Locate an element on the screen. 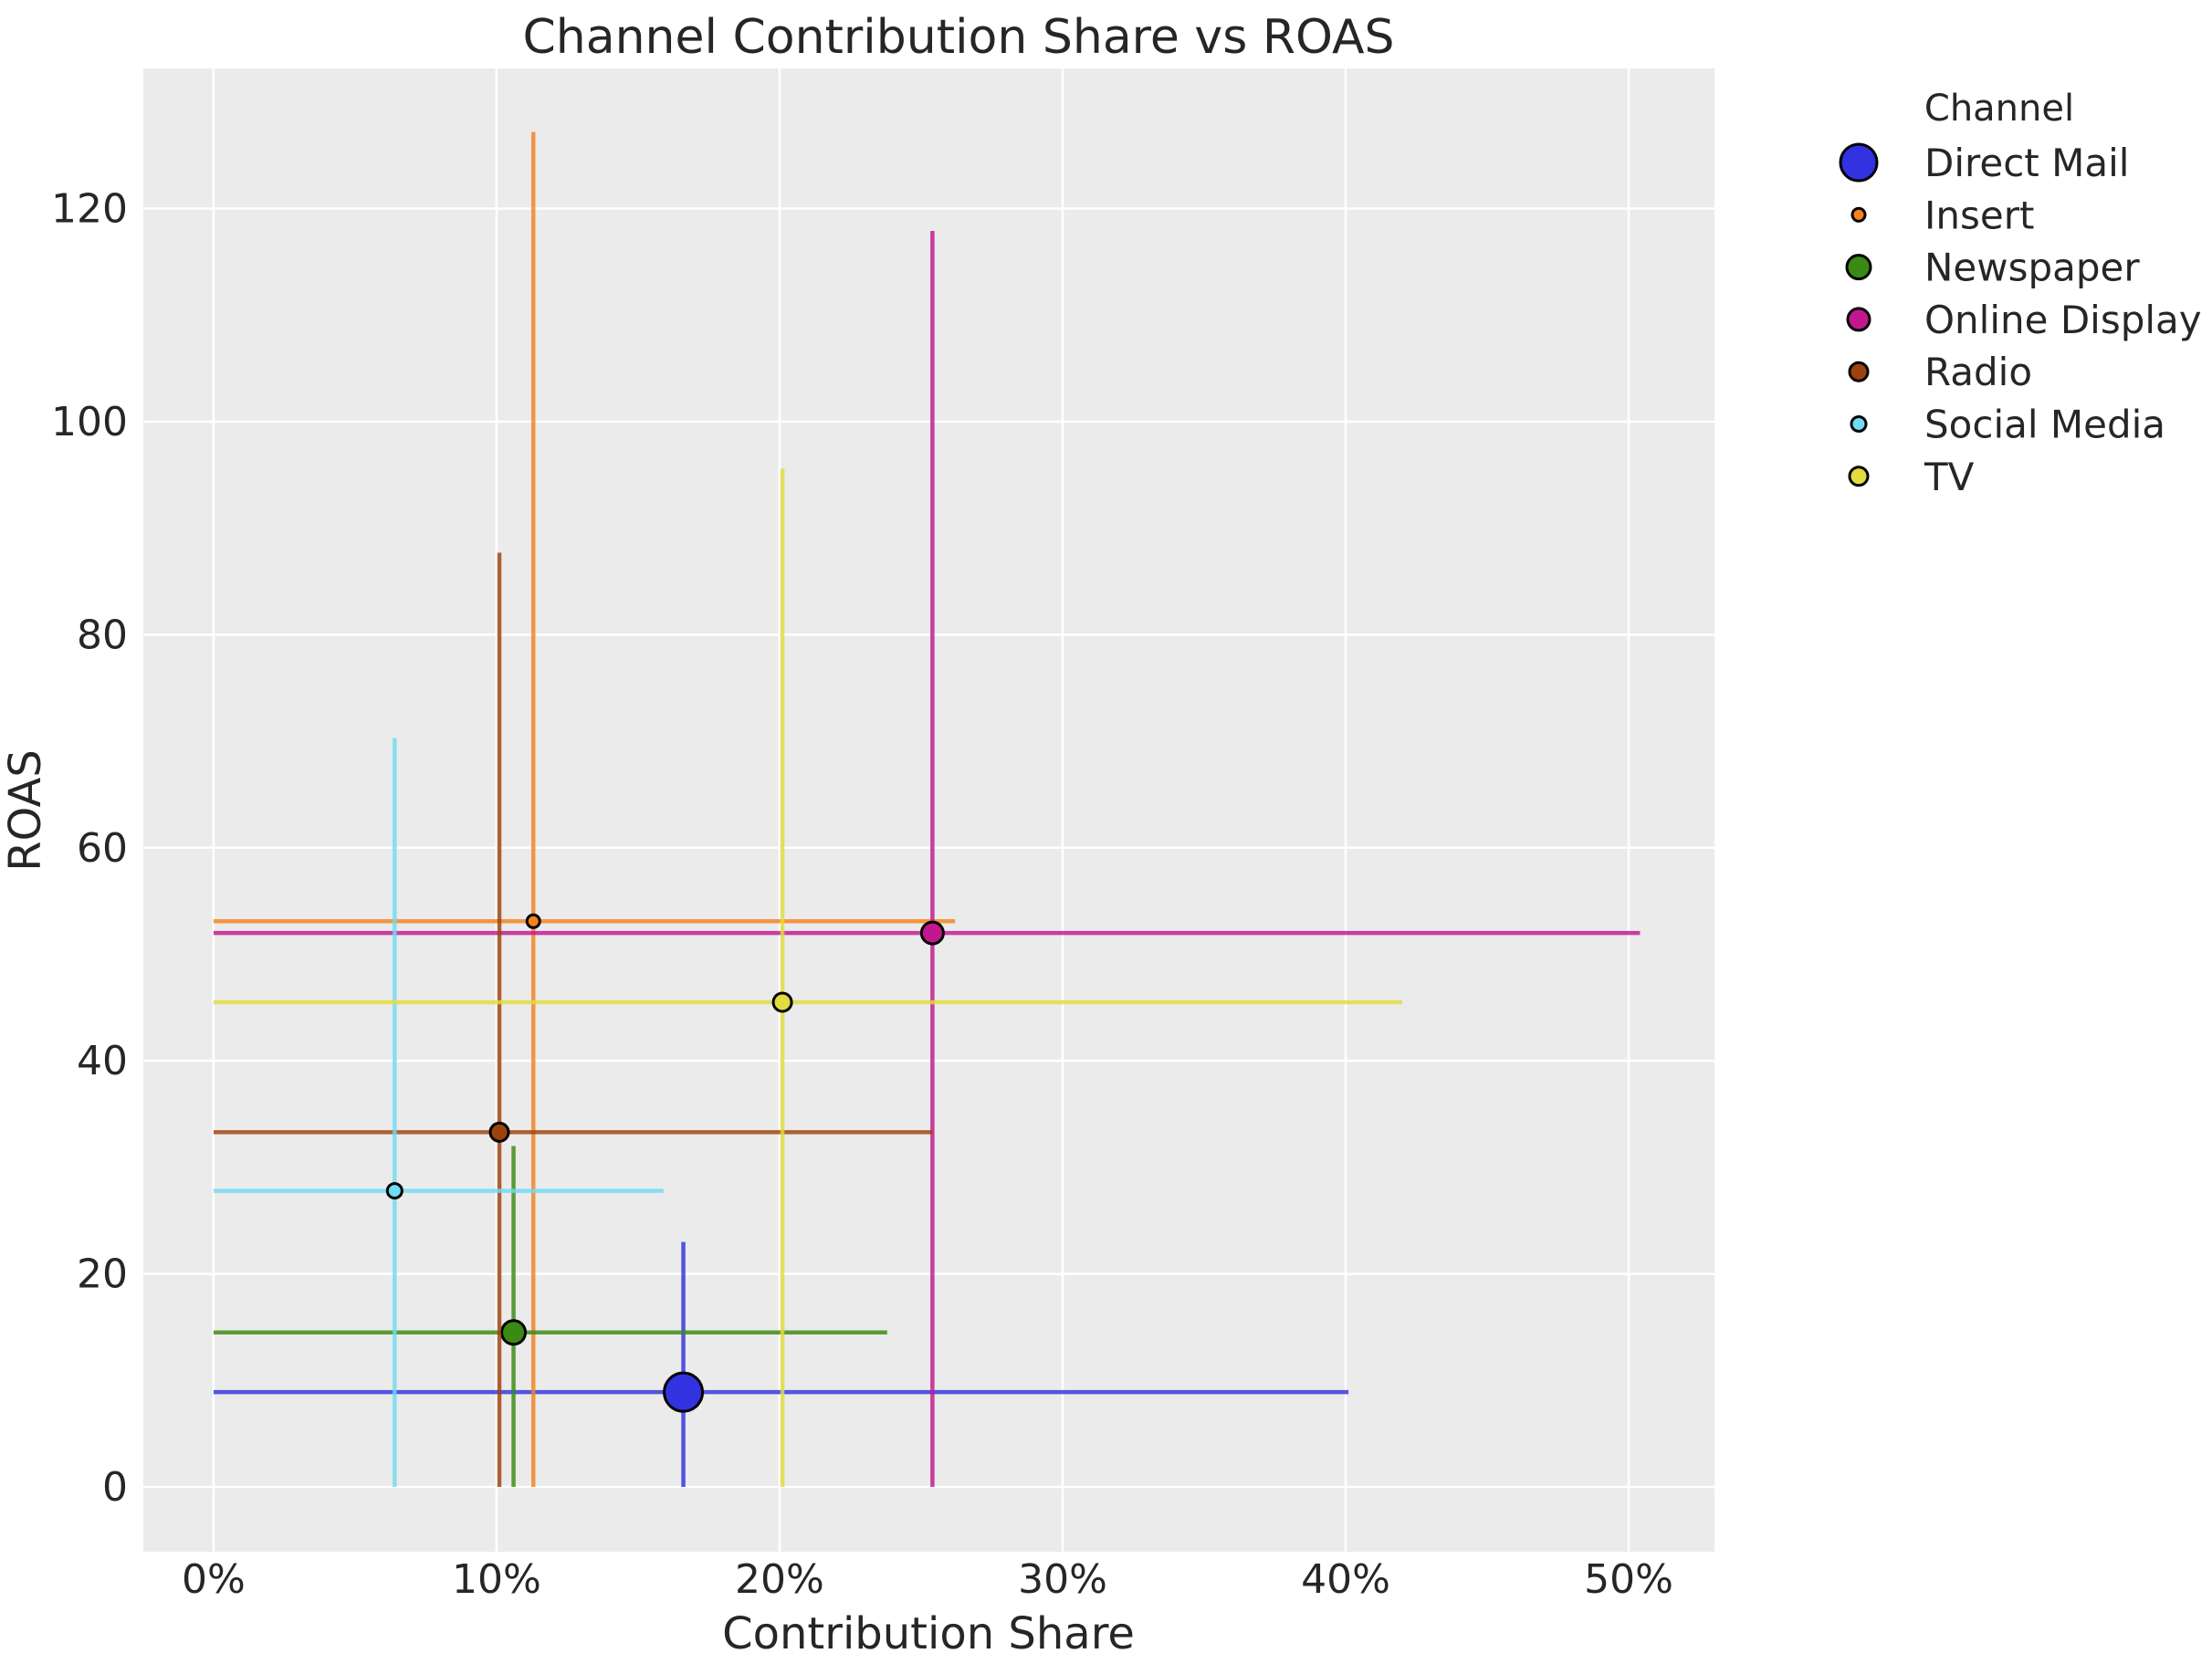  marker-radio is located at coordinates (499, 1132).